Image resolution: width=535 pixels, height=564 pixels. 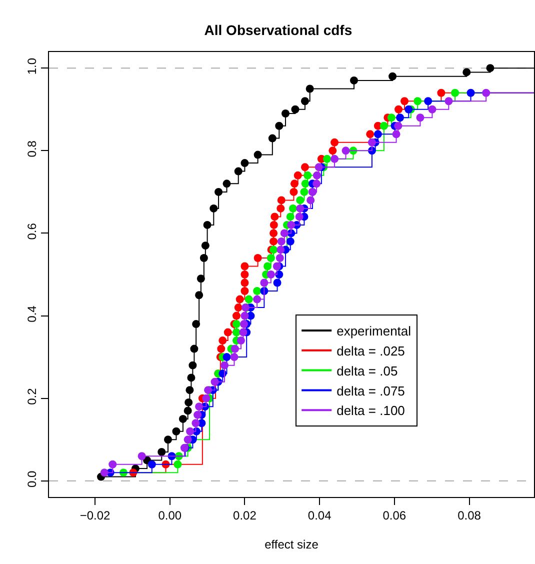 What do you see at coordinates (370, 410) in the screenshot?
I see `legend-label: delta = .100` at bounding box center [370, 410].